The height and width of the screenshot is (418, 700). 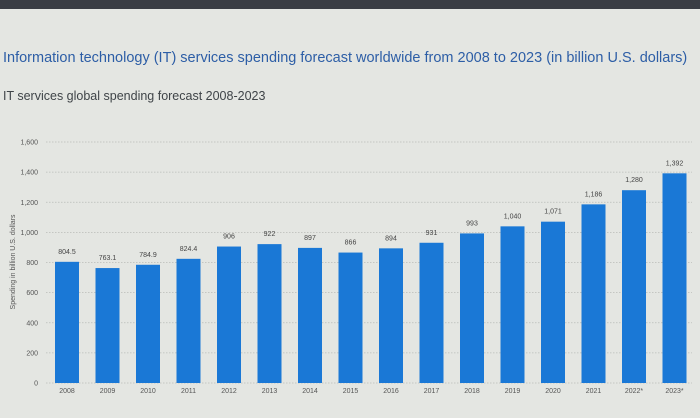 I want to click on x-tick-label: 2016, so click(x=391, y=391).